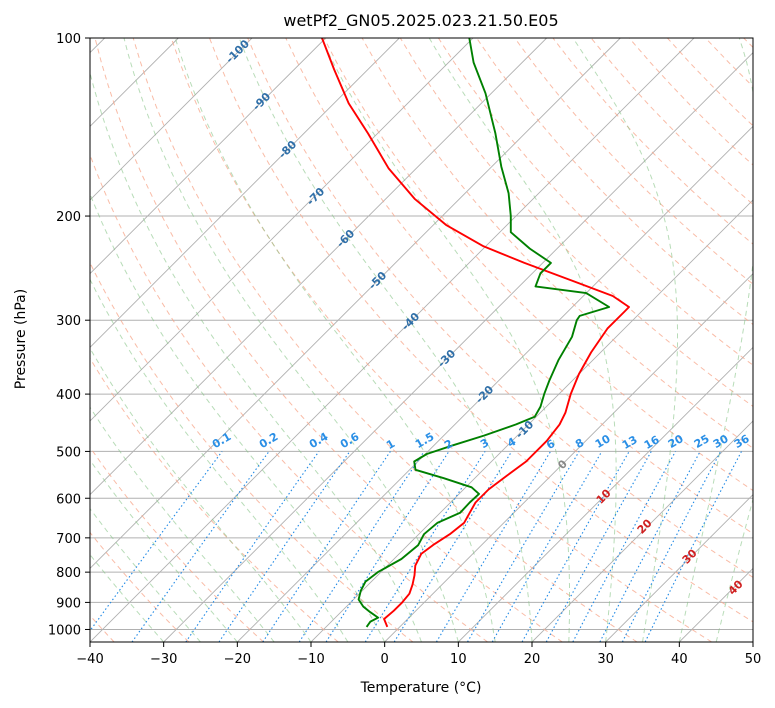  I want to click on mixing-ratio-label: 3, so click(484, 443).